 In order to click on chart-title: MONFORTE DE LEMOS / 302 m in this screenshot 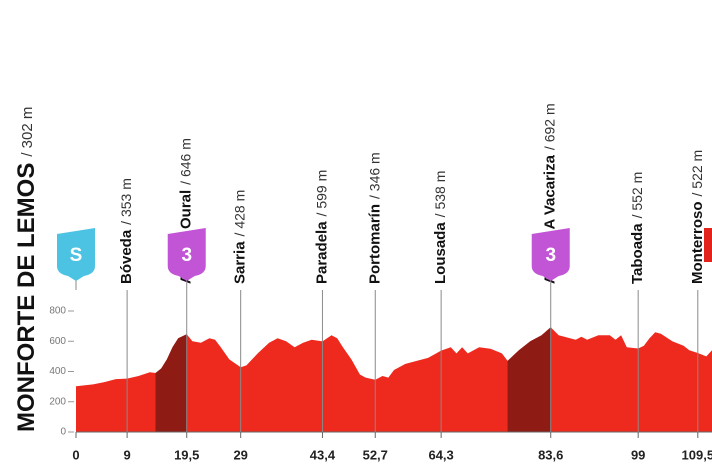, I will do `click(26, 269)`.